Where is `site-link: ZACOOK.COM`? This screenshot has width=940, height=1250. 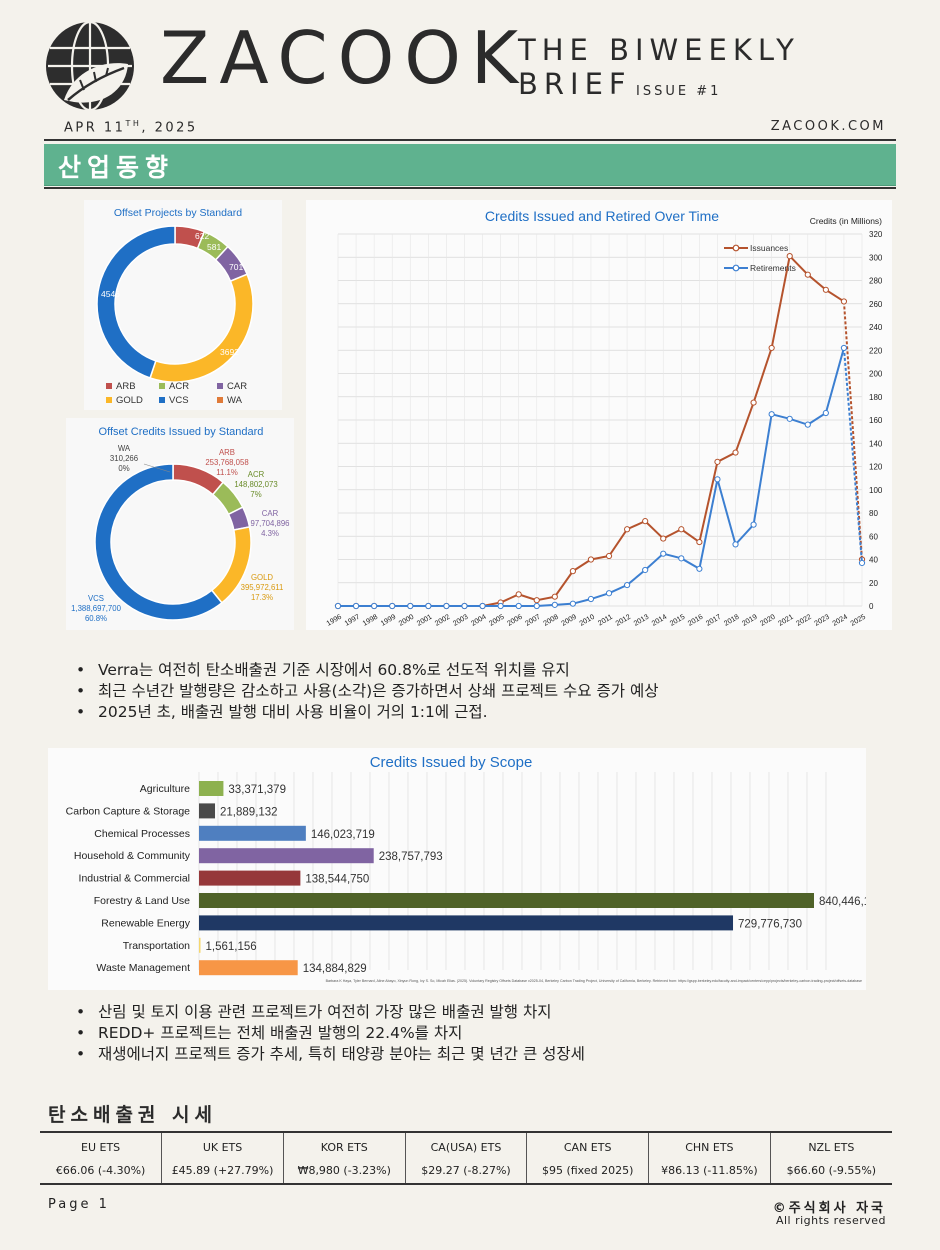 site-link: ZACOOK.COM is located at coordinates (828, 126).